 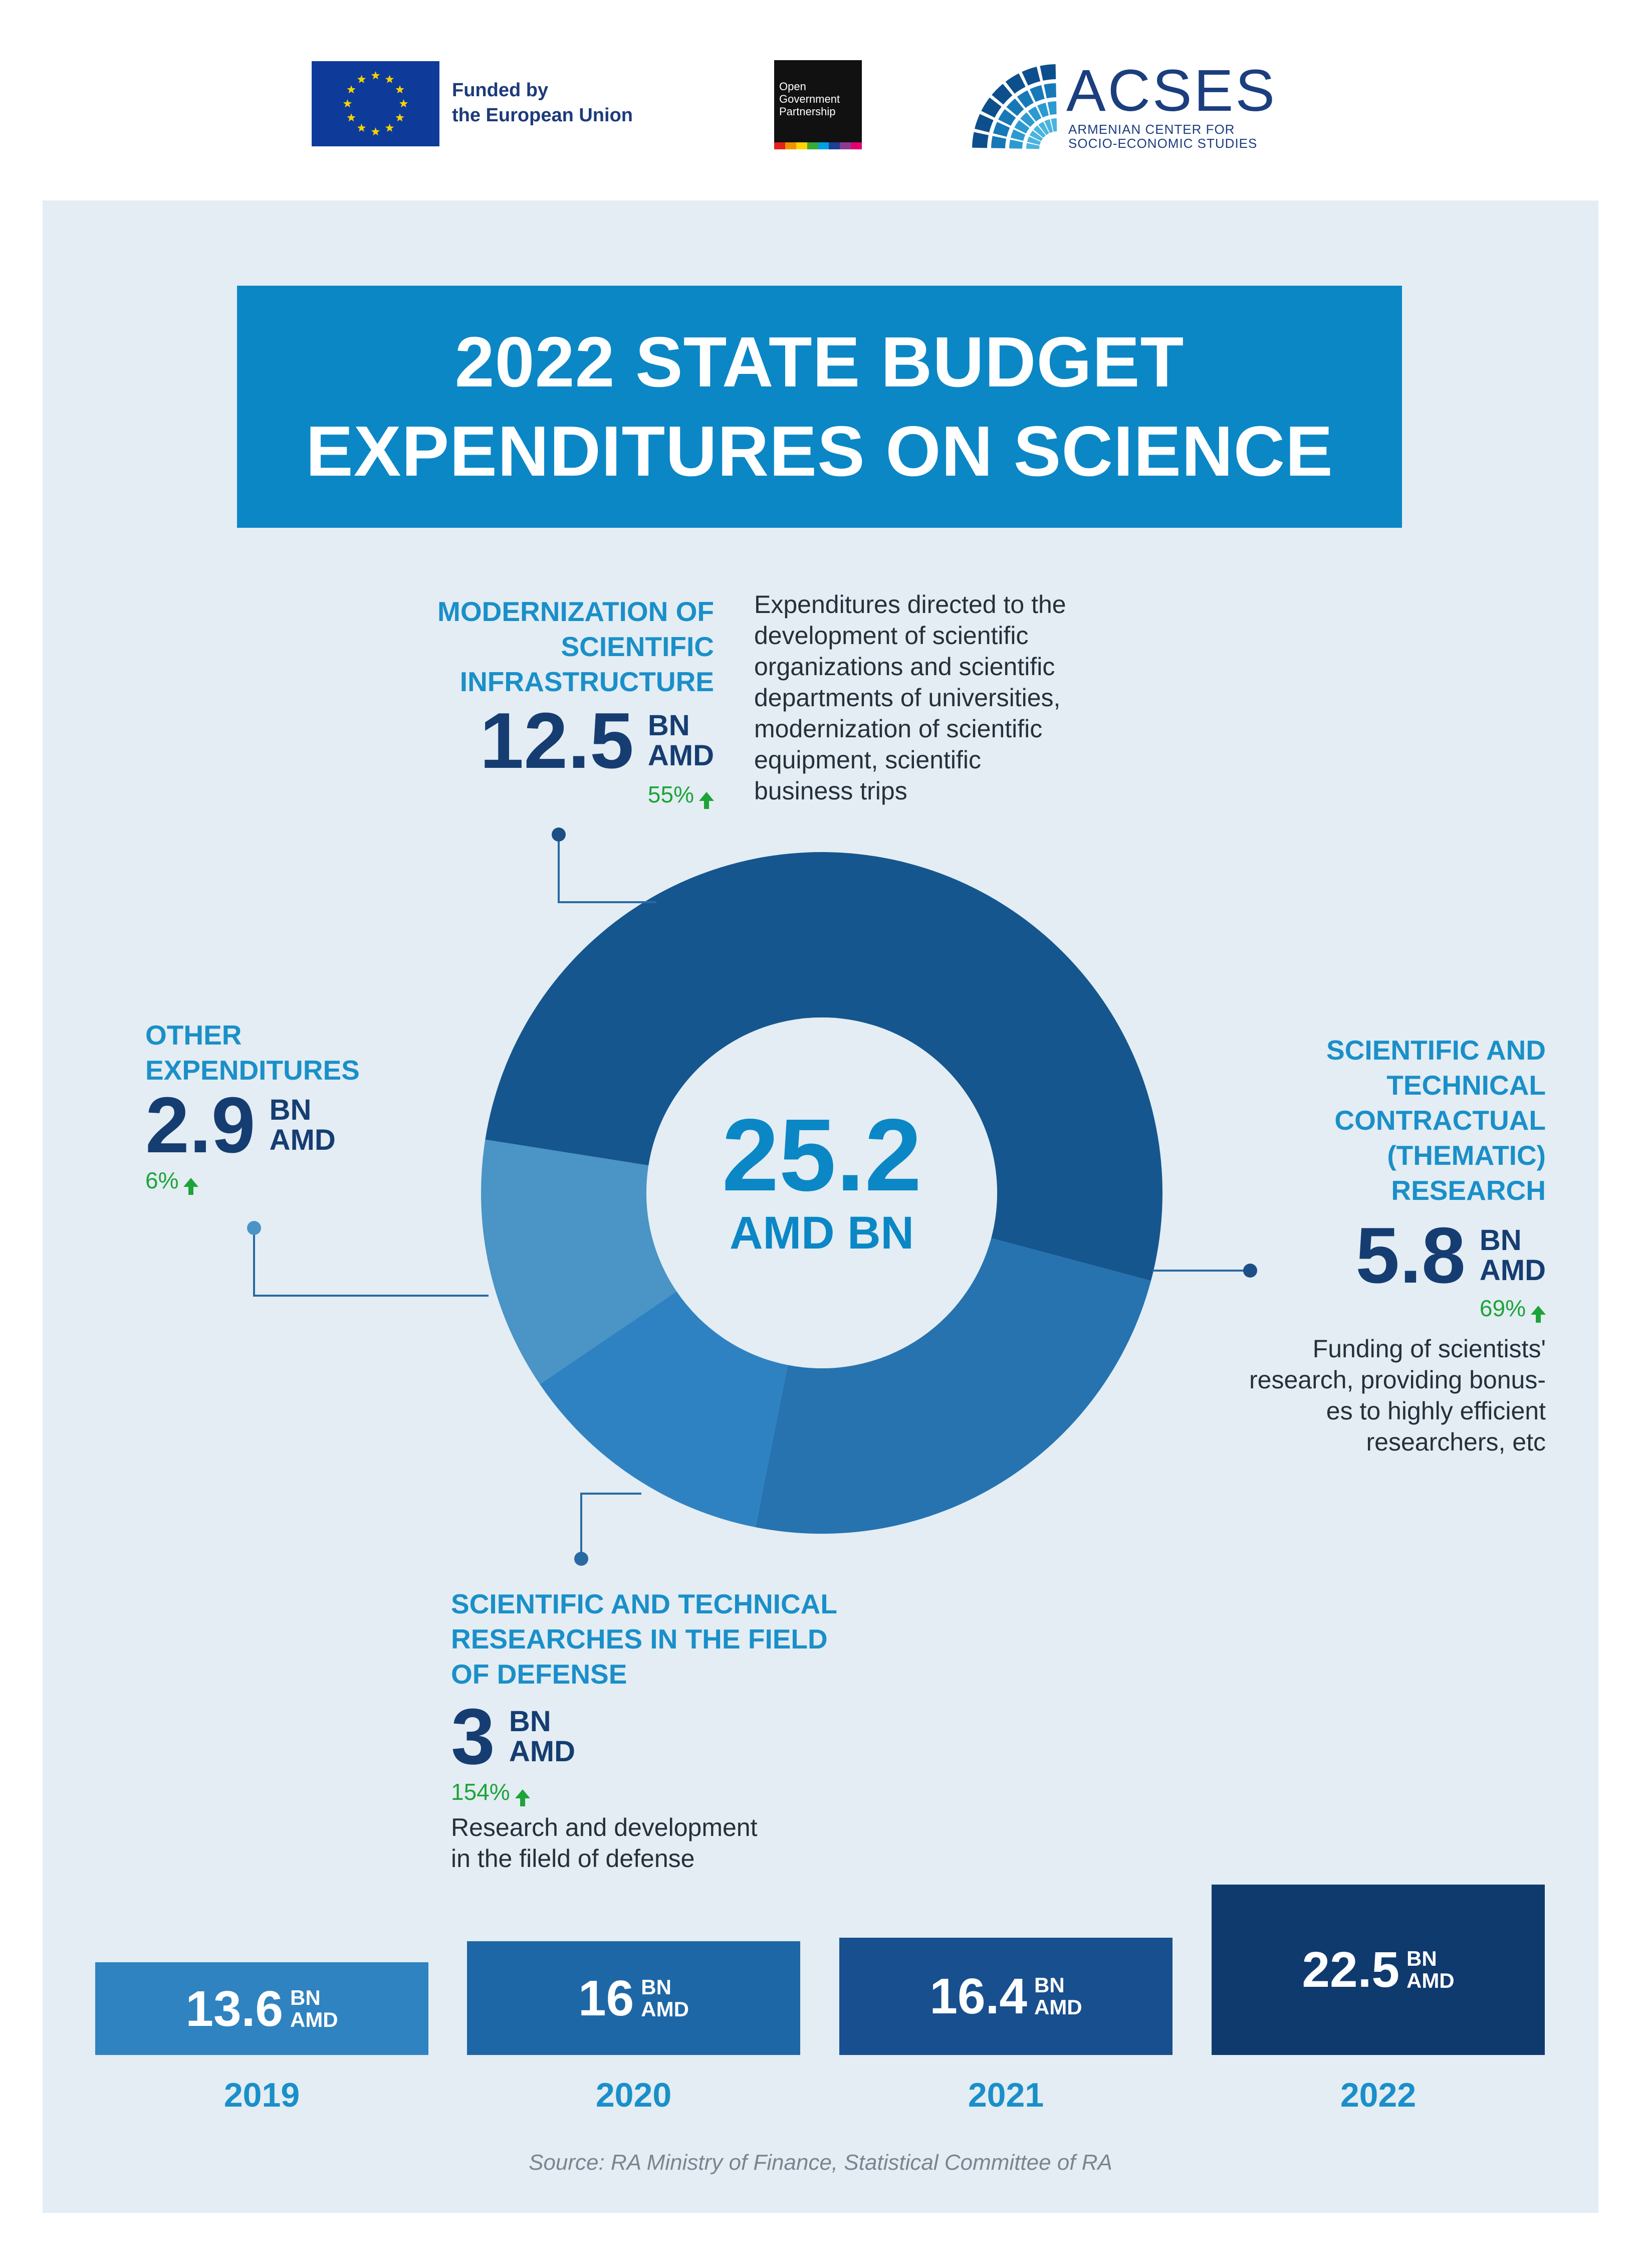 I want to click on infrastructure-desc-line7: business trips, so click(x=831, y=791).